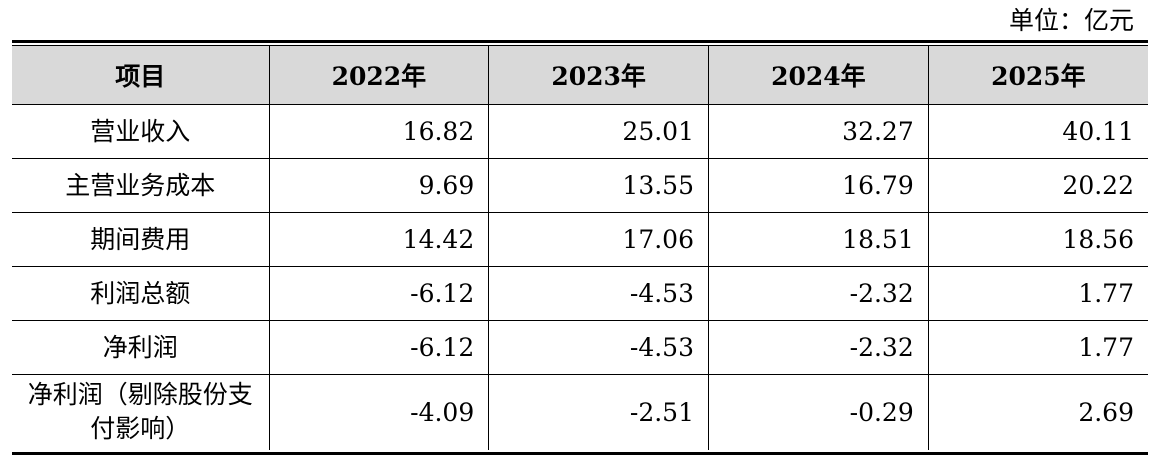 The height and width of the screenshot is (462, 1156). I want to click on header-item: 项目, so click(141, 75).